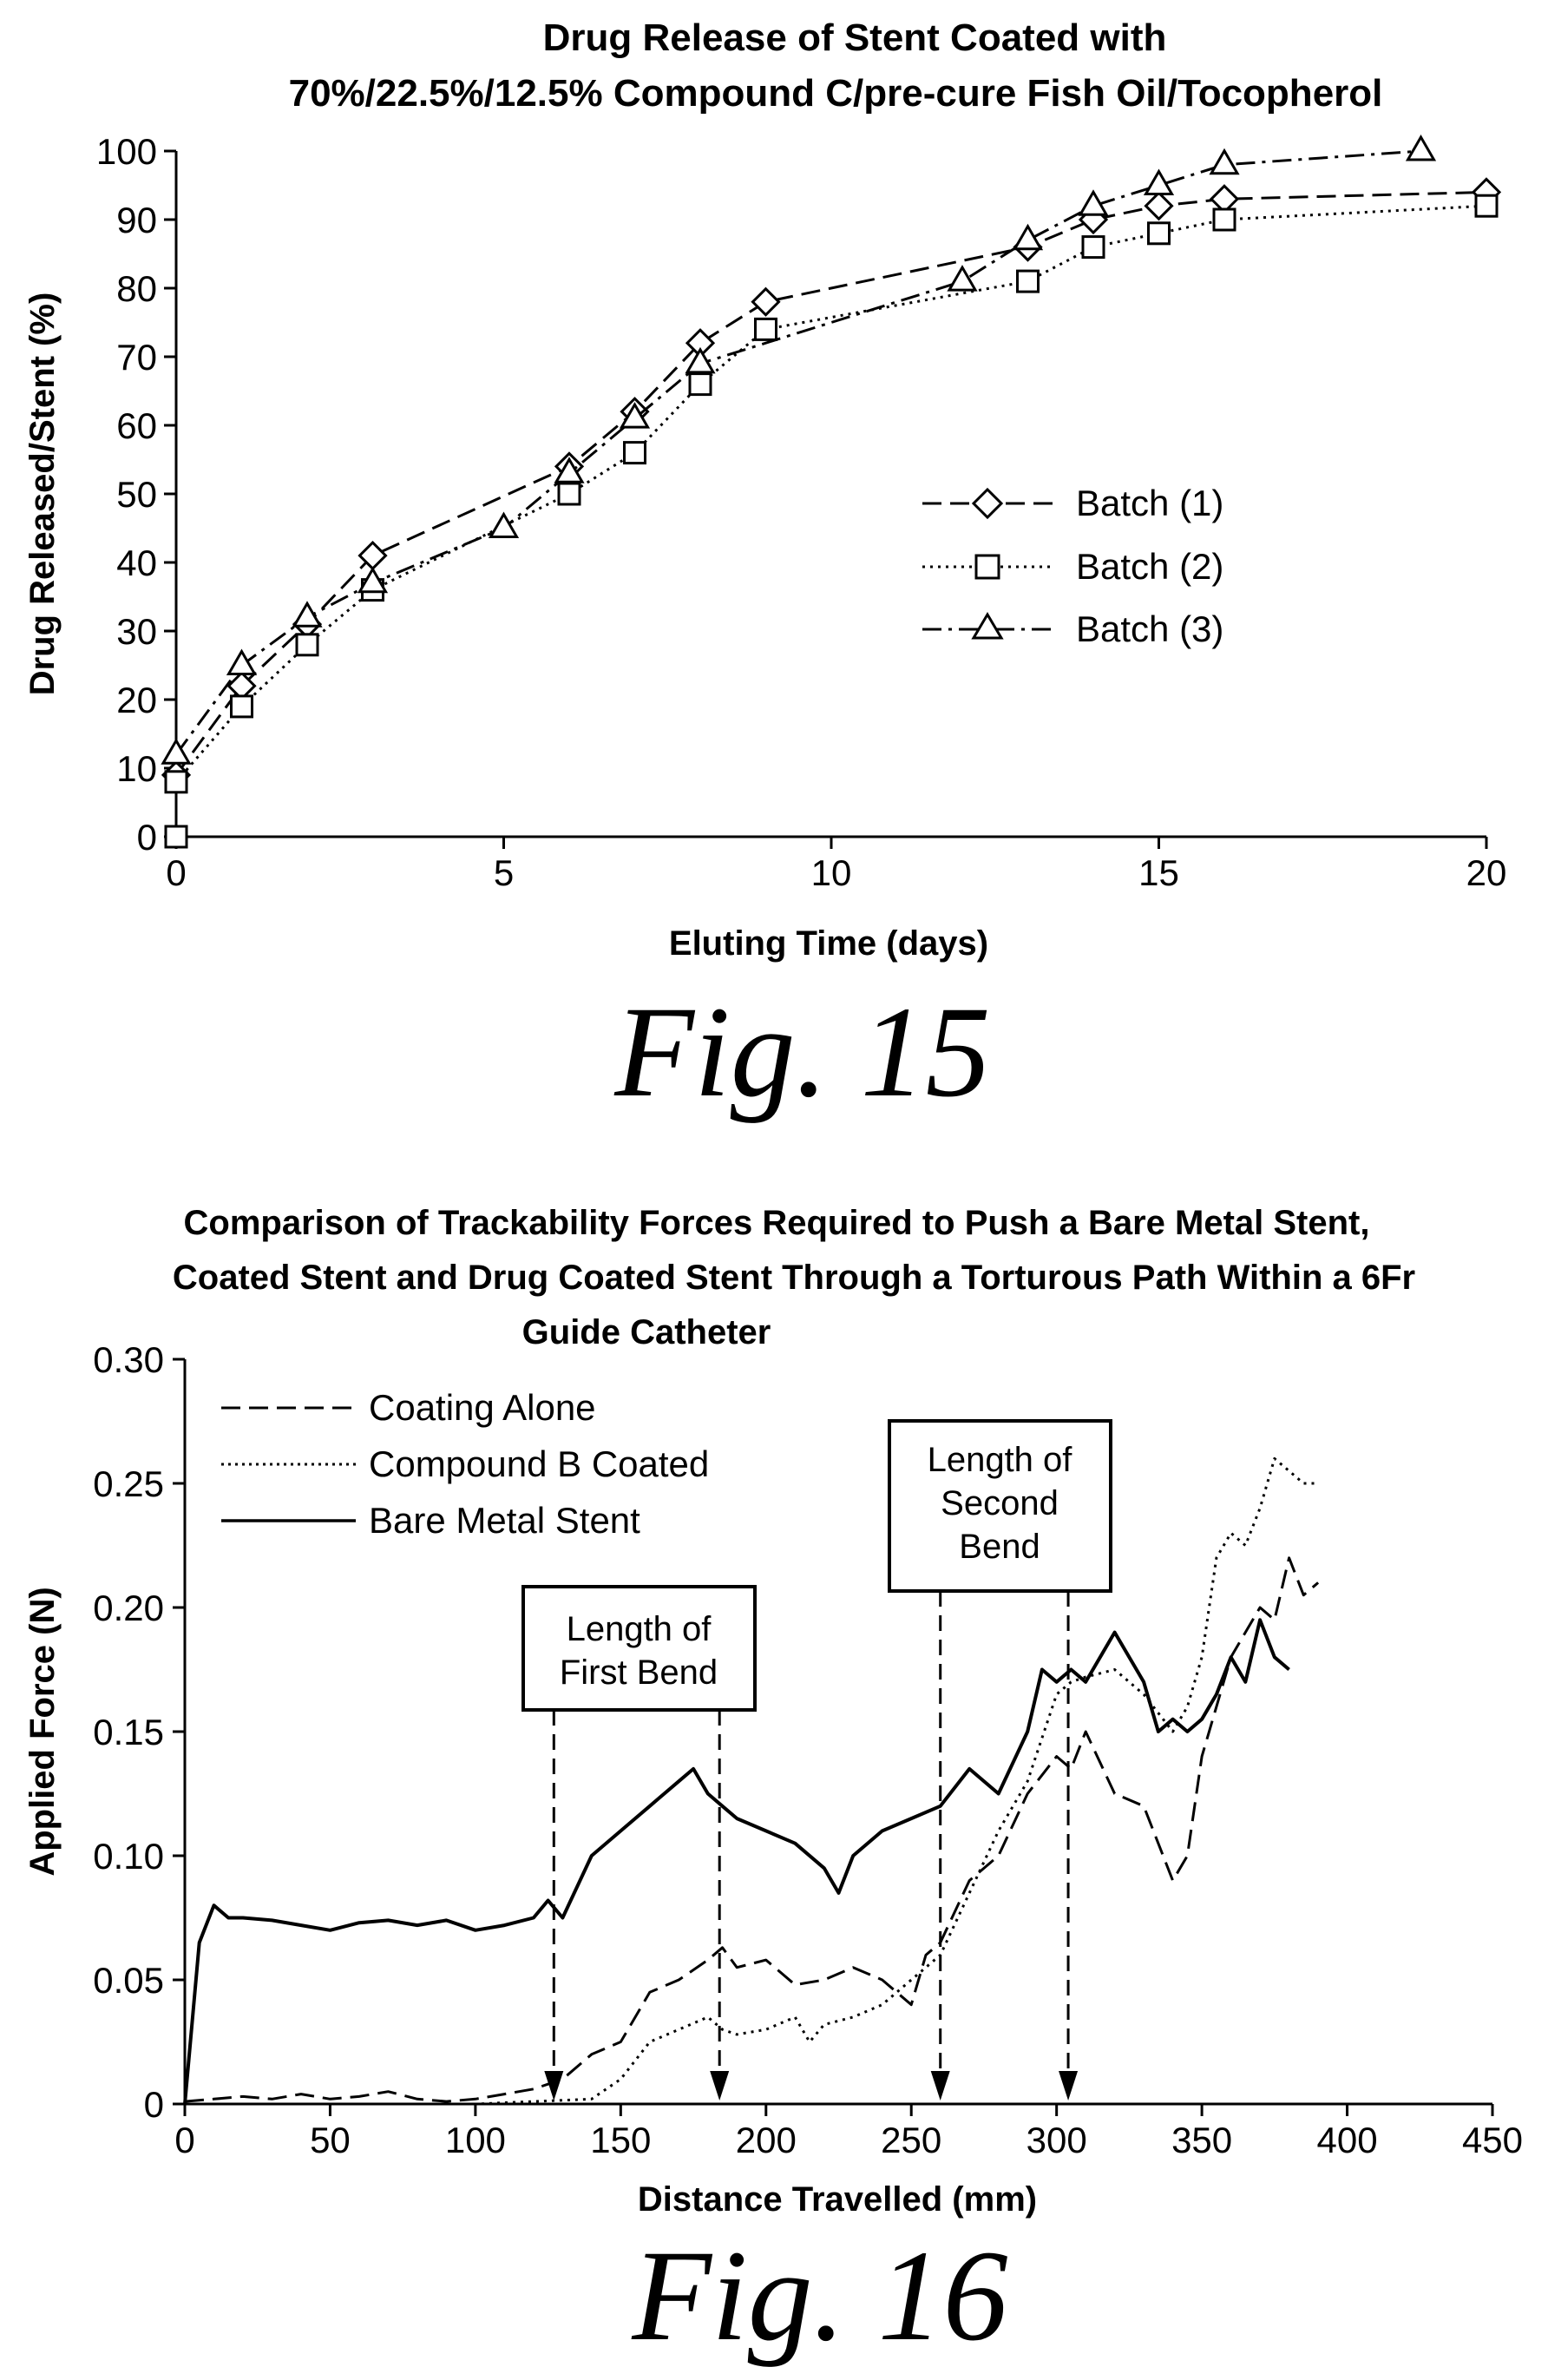  What do you see at coordinates (128, 1732) in the screenshot?
I see `chart2-y-tick-label: 0.15` at bounding box center [128, 1732].